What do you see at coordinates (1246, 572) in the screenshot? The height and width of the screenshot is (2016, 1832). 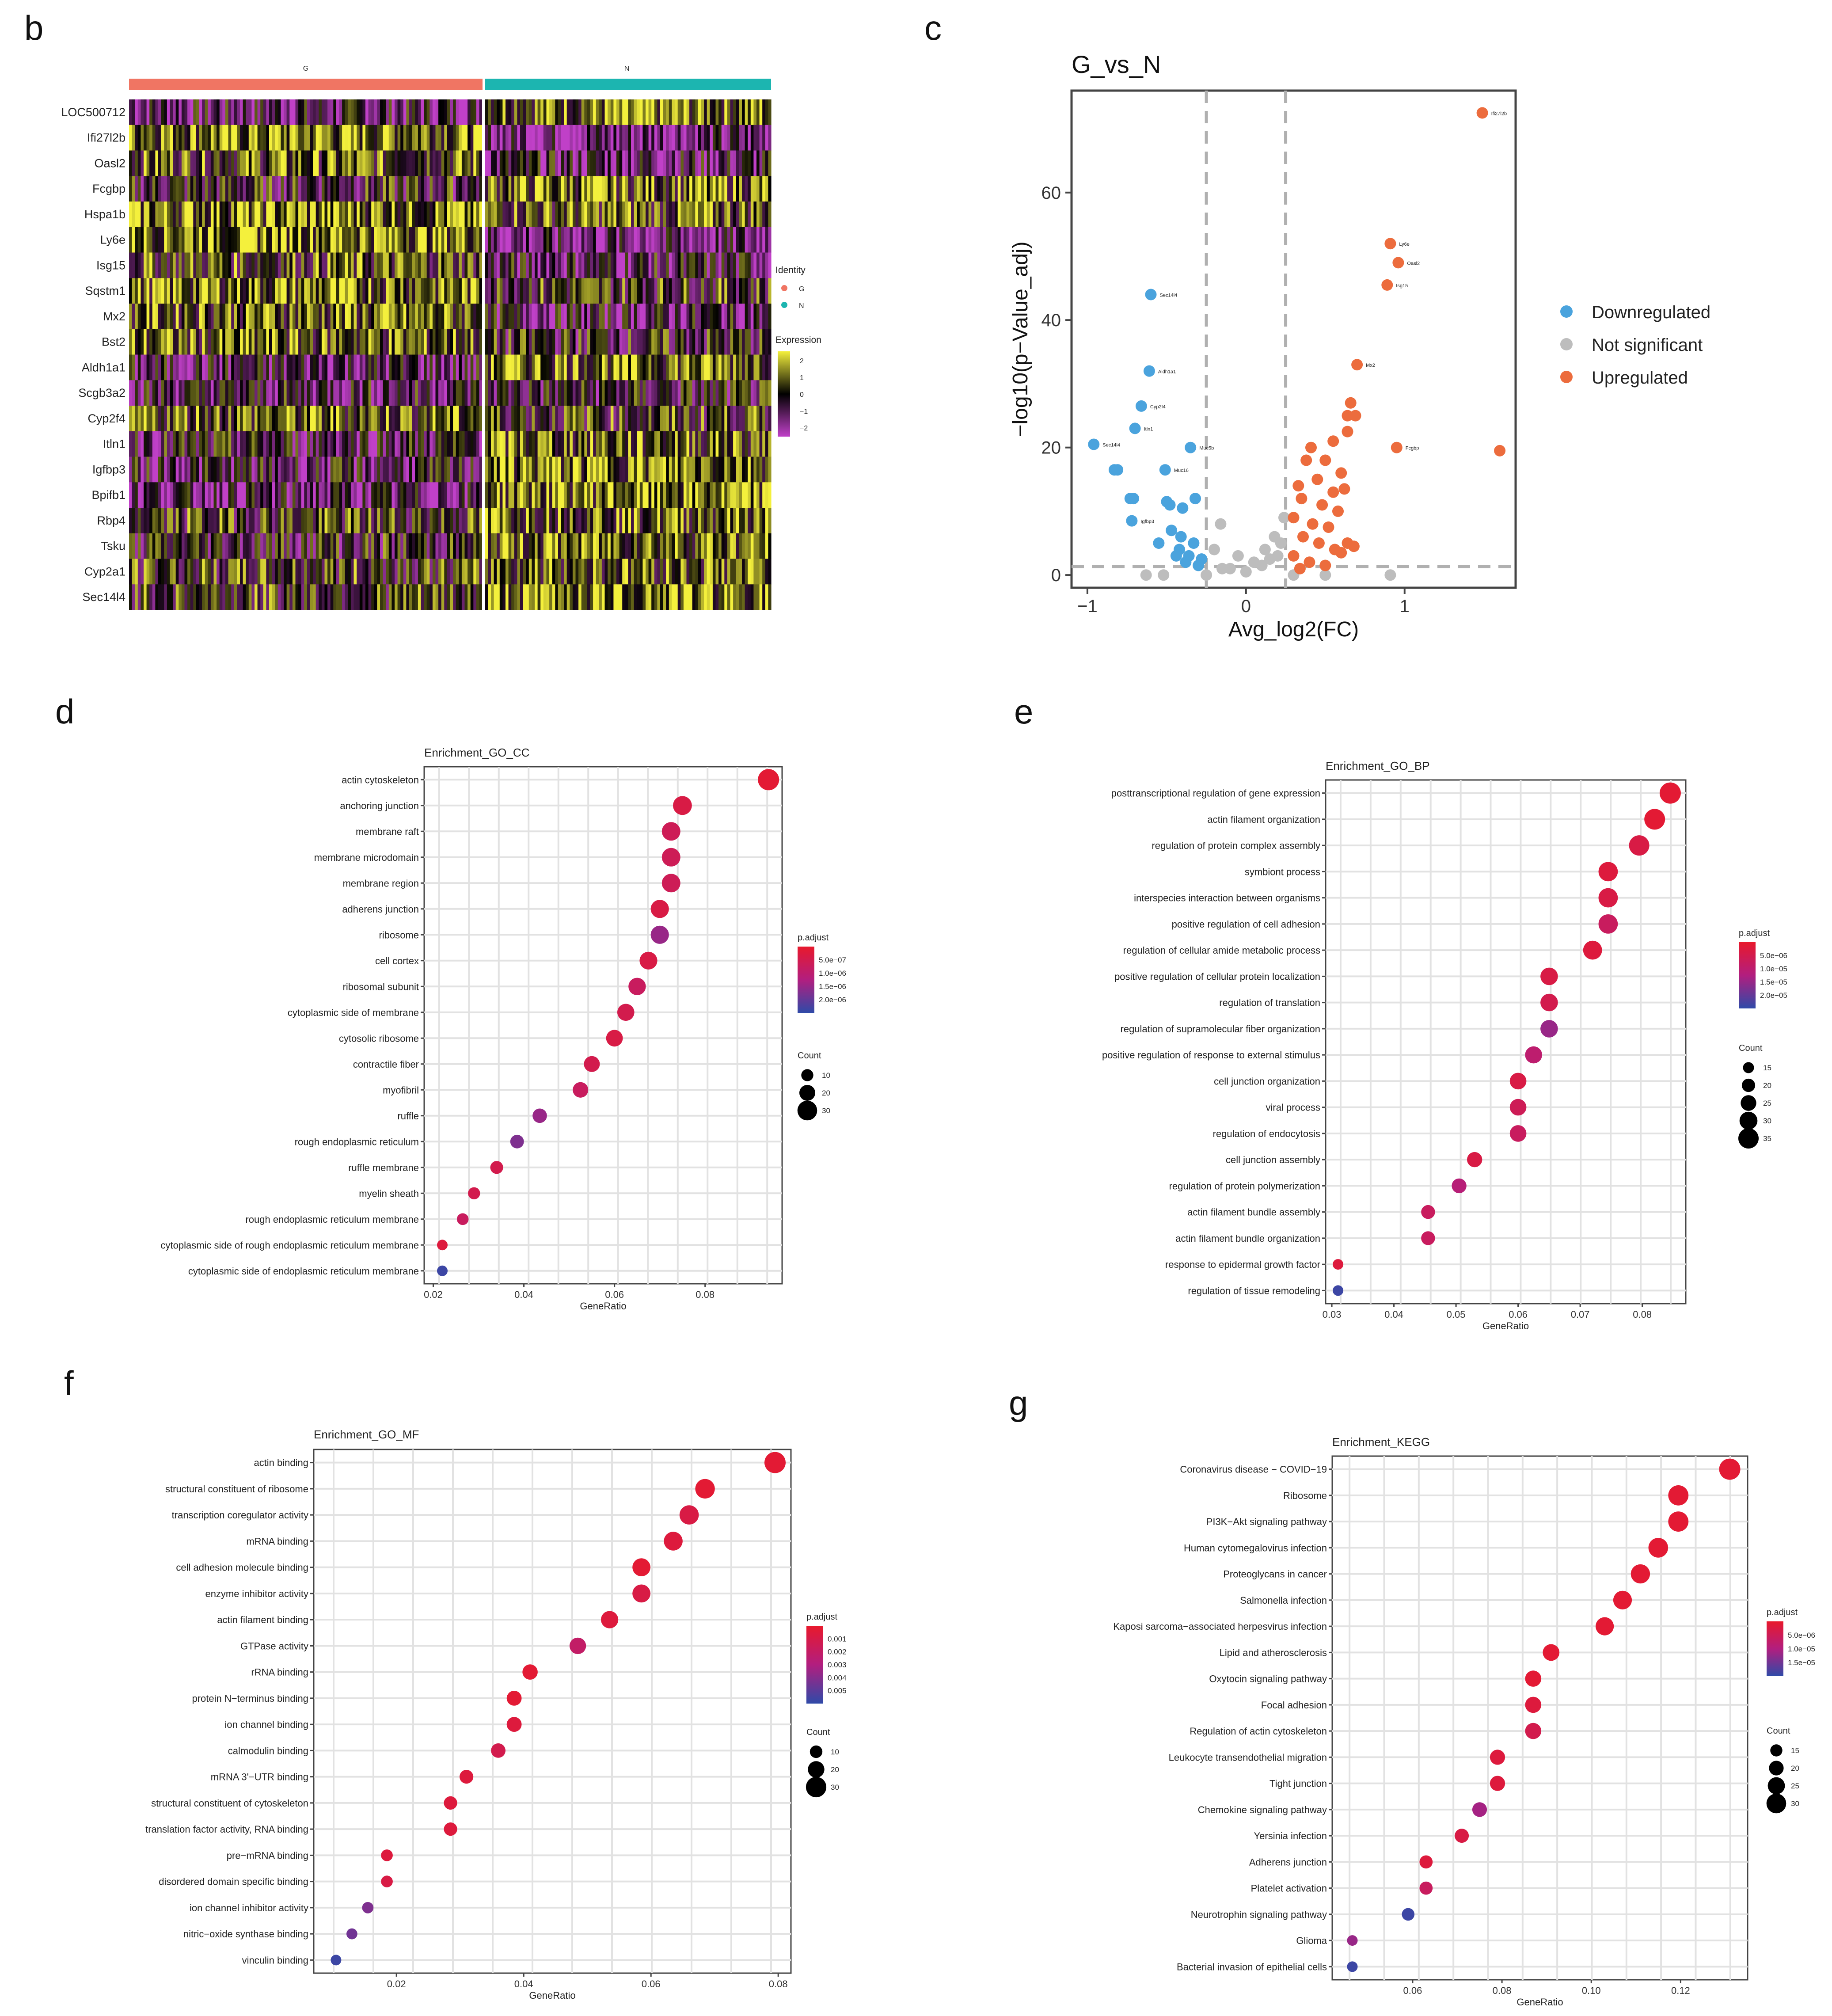 I see `volcano-point` at bounding box center [1246, 572].